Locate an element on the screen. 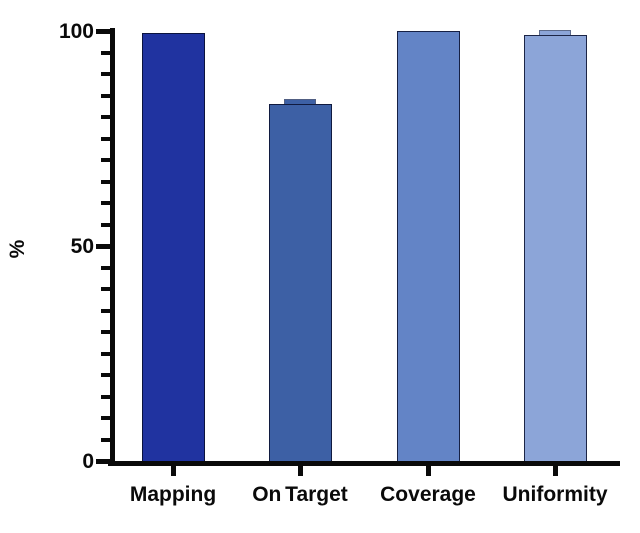 This screenshot has height=533, width=640. y-tick-label: 0 is located at coordinates (88, 461).